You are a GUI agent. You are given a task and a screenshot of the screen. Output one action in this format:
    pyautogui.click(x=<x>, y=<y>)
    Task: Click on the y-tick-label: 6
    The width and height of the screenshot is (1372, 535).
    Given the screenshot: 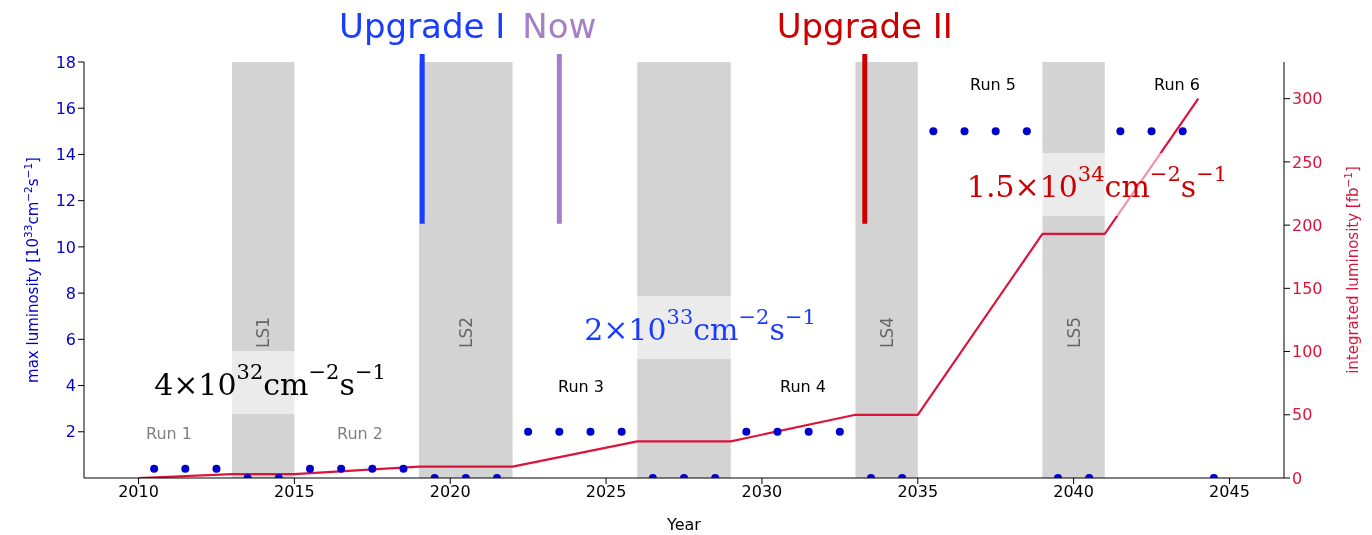 What is the action you would take?
    pyautogui.click(x=70, y=340)
    